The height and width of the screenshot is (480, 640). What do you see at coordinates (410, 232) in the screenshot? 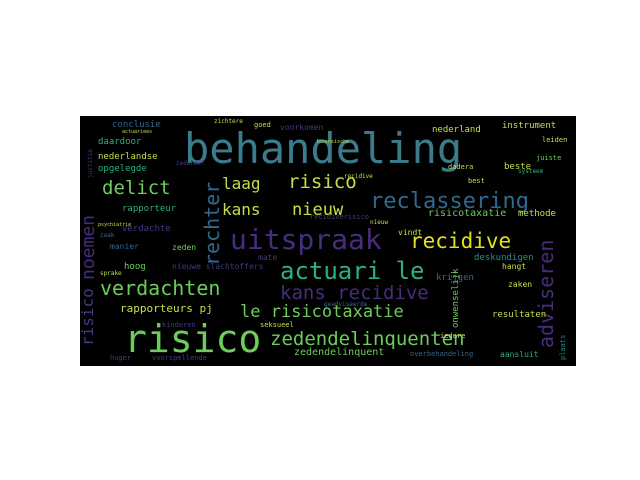
I see `word: vindt` at bounding box center [410, 232].